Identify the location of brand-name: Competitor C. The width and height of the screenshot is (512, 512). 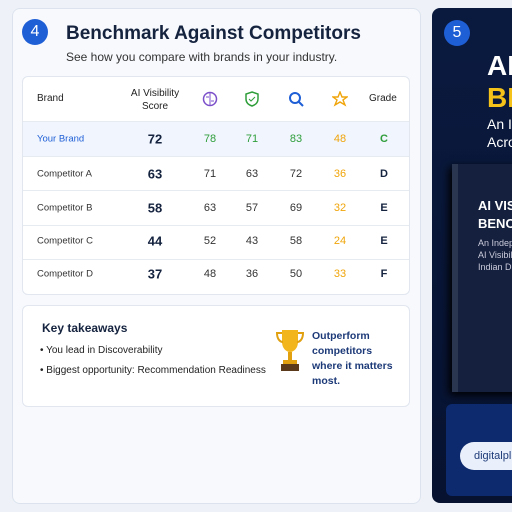
(65, 241).